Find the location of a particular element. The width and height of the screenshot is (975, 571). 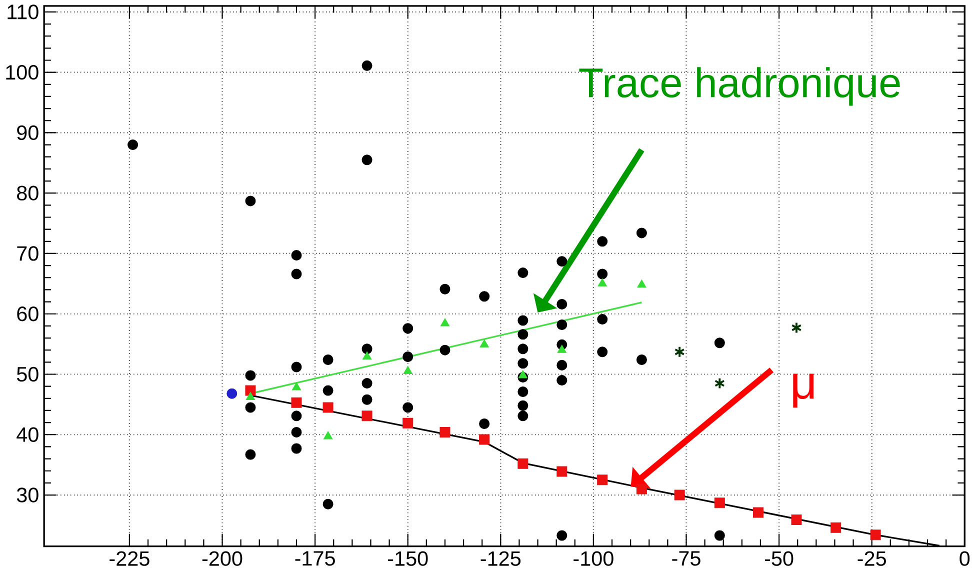

x-tick-label: -50 is located at coordinates (779, 558).